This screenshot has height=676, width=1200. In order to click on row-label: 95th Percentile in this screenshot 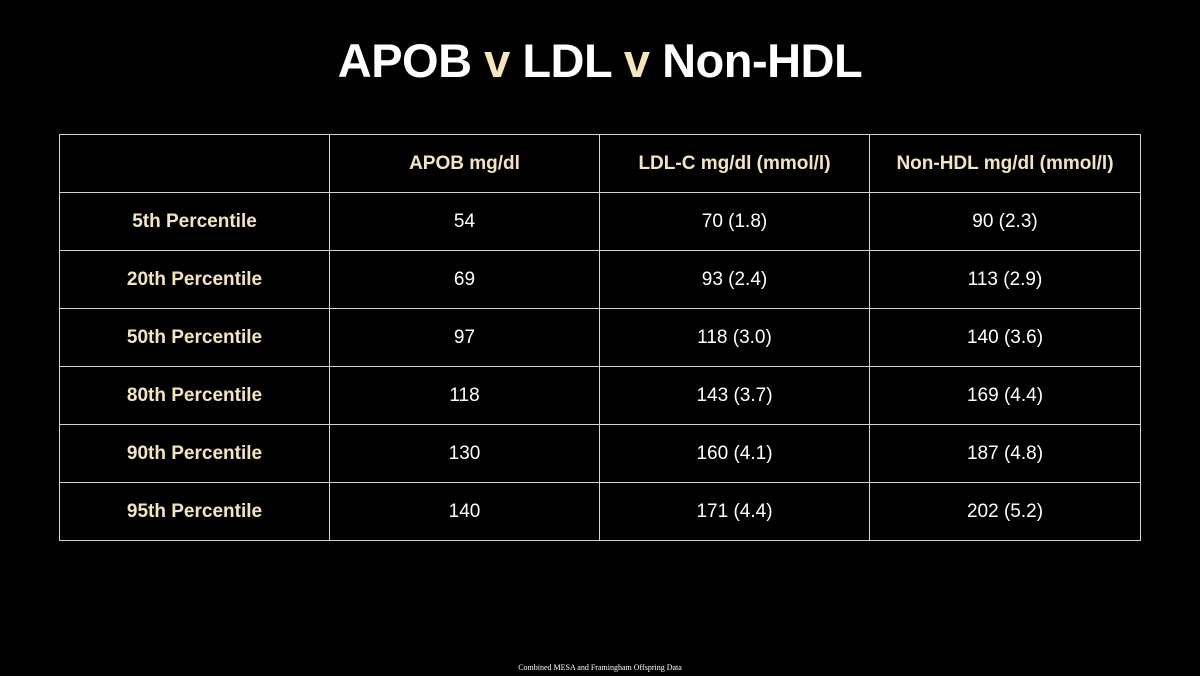, I will do `click(194, 511)`.